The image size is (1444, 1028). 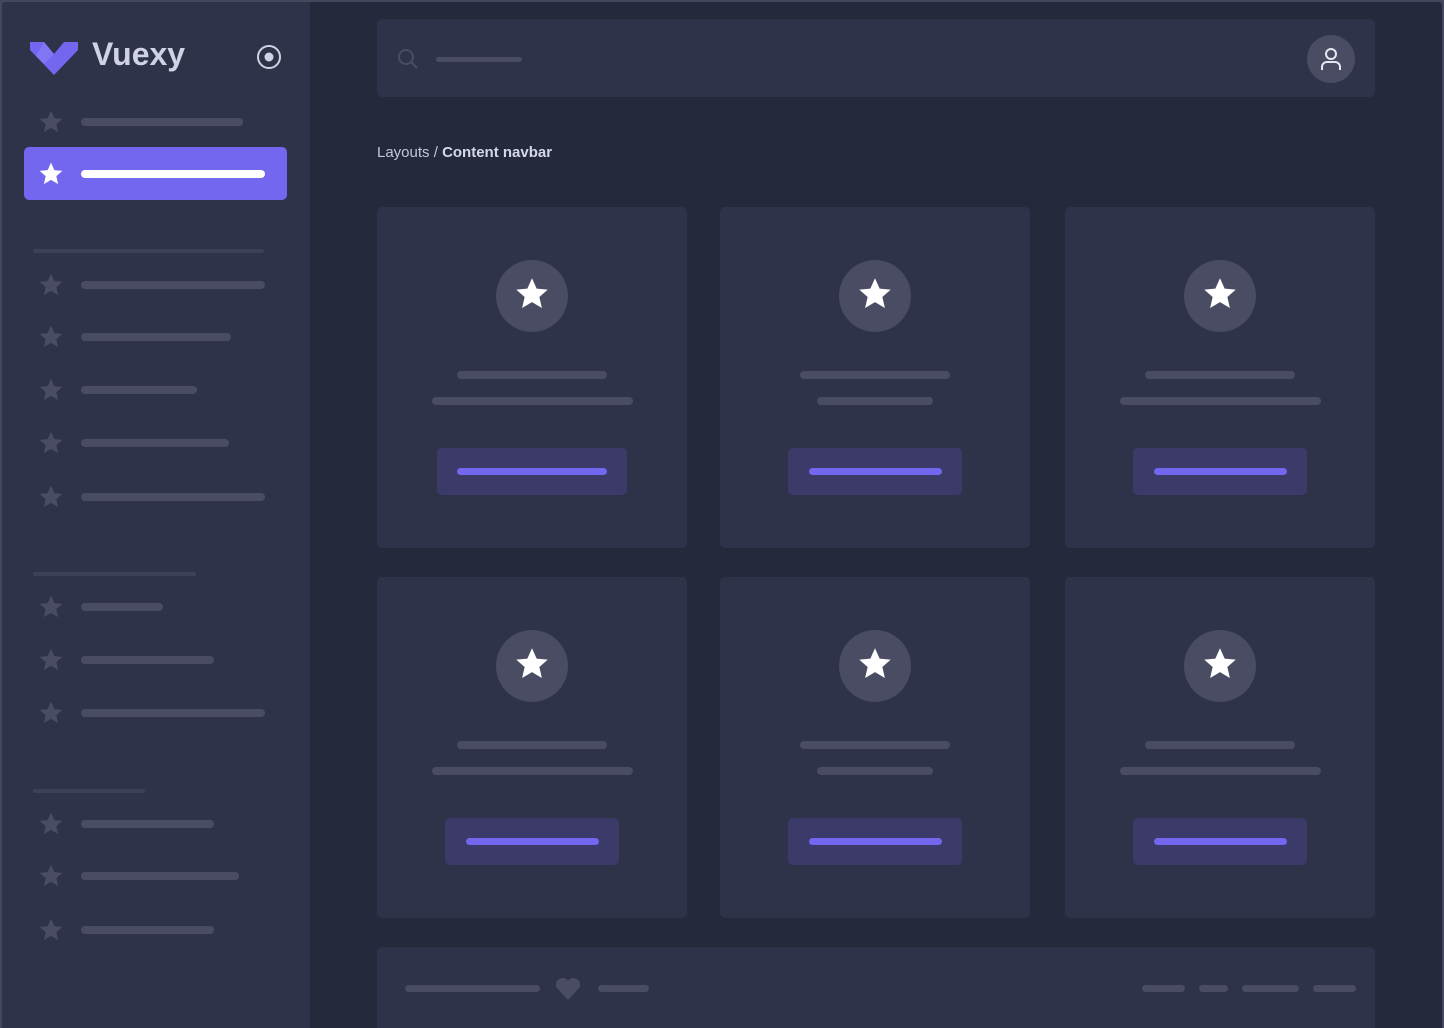 What do you see at coordinates (403, 152) in the screenshot?
I see `breadcrumb-parent: Layouts` at bounding box center [403, 152].